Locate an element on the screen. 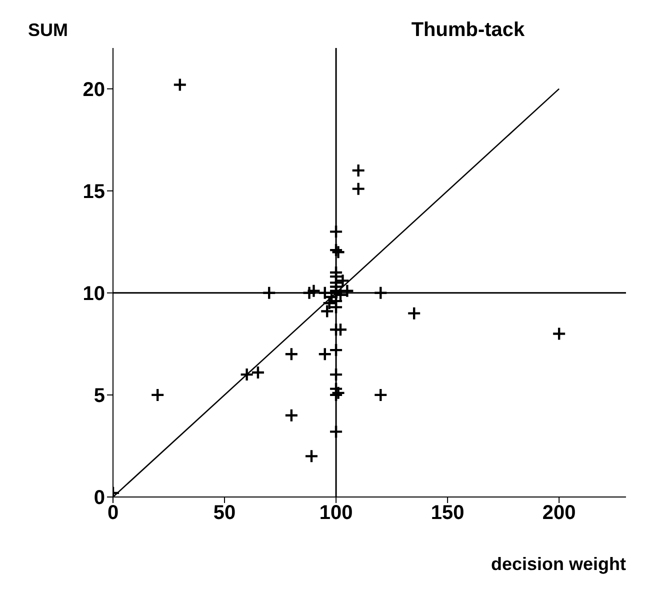  y-axis-title: SUM is located at coordinates (48, 30).